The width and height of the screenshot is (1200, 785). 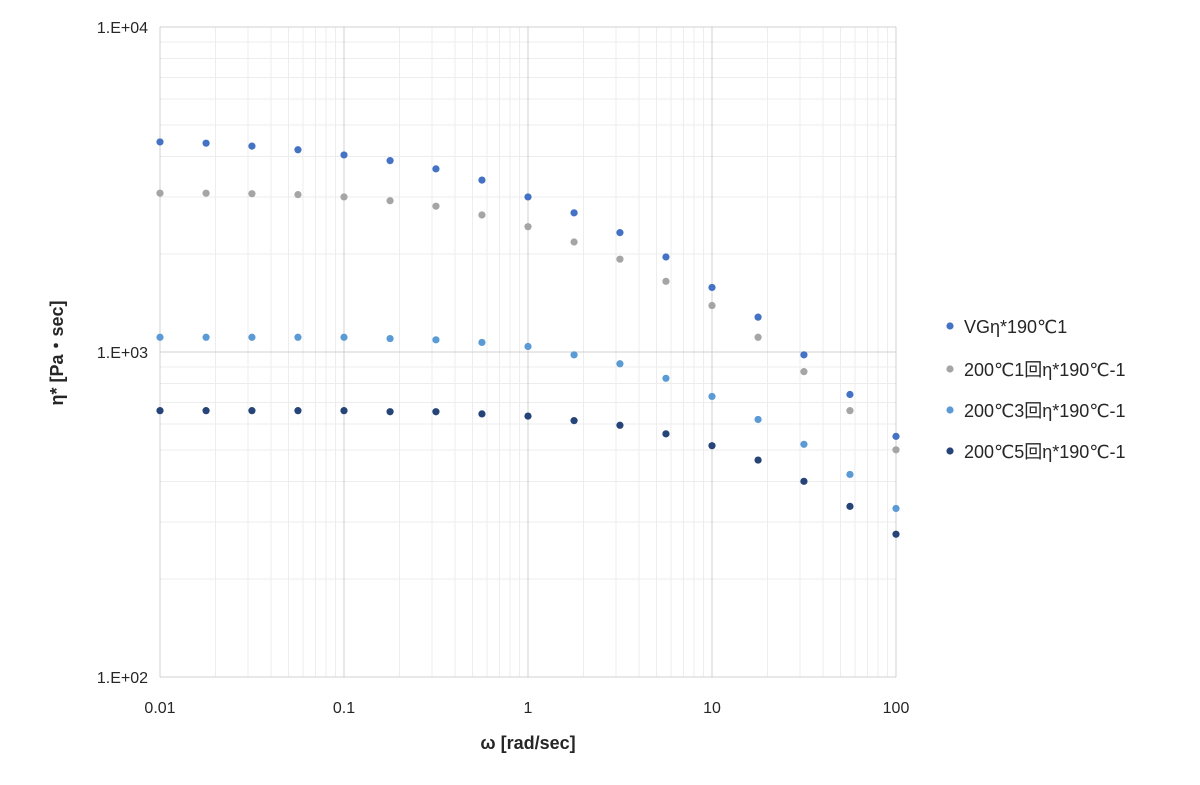 I want to click on y-axis-tick-labels: 1.E+02 1.E+03 1.E+04, so click(x=122, y=353).